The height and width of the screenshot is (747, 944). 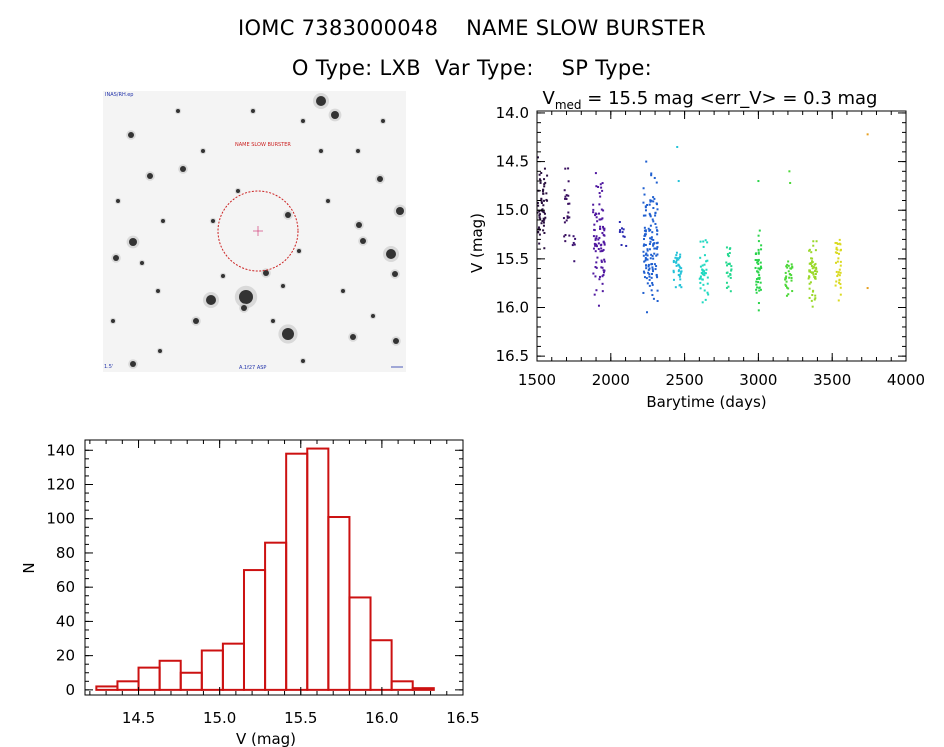 What do you see at coordinates (300, 718) in the screenshot?
I see `x-tick-label: 15.5` at bounding box center [300, 718].